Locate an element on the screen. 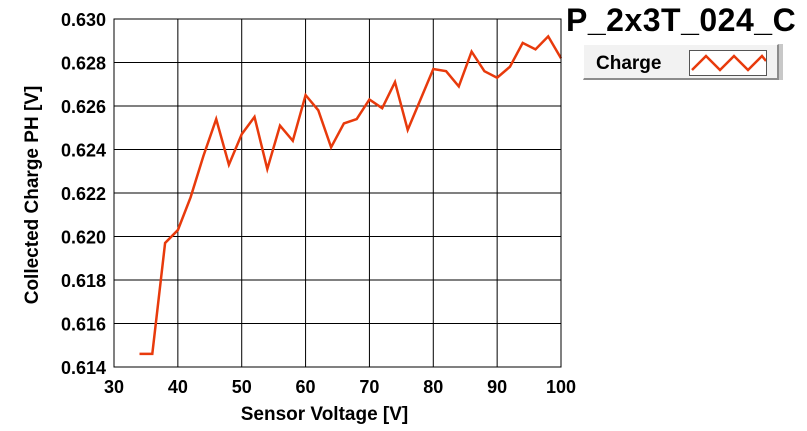 This screenshot has height=431, width=807. y-tick-label: 0.626 is located at coordinates (83, 107).